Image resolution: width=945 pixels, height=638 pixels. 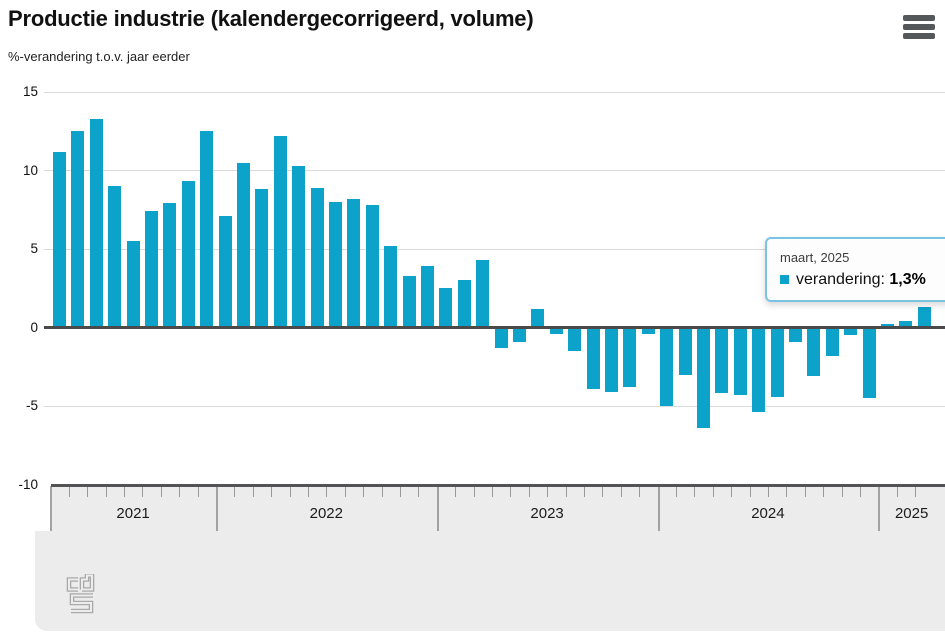 What do you see at coordinates (498, 485) in the screenshot?
I see `x-axis-line` at bounding box center [498, 485].